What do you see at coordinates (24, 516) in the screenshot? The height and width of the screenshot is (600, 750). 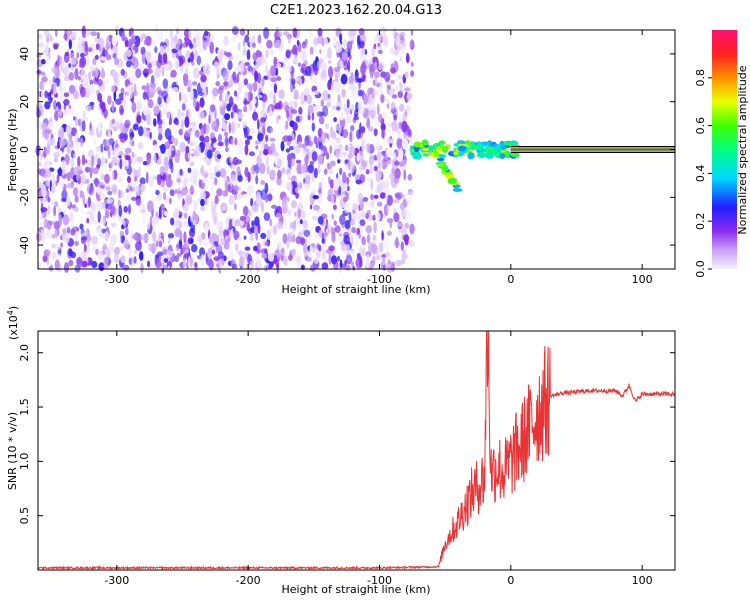 I see `y-tick-label: 0.5` at bounding box center [24, 516].